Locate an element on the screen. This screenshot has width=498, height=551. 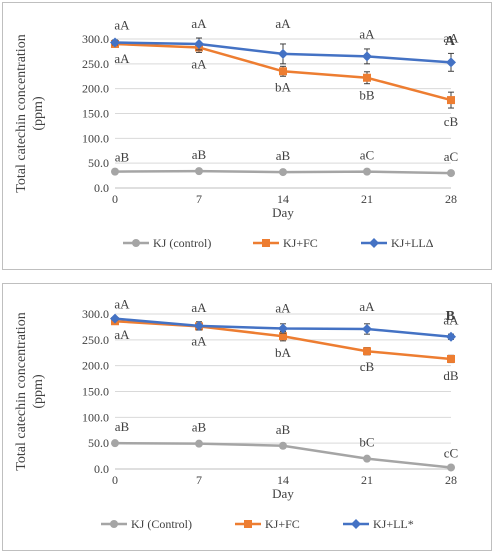
data-label: bC is located at coordinates (366, 442).